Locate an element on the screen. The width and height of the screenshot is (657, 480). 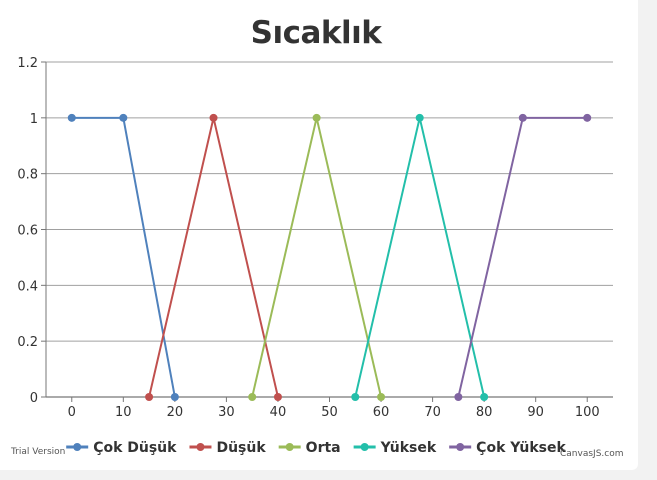
x-tick-label: 50 is located at coordinates (329, 412).